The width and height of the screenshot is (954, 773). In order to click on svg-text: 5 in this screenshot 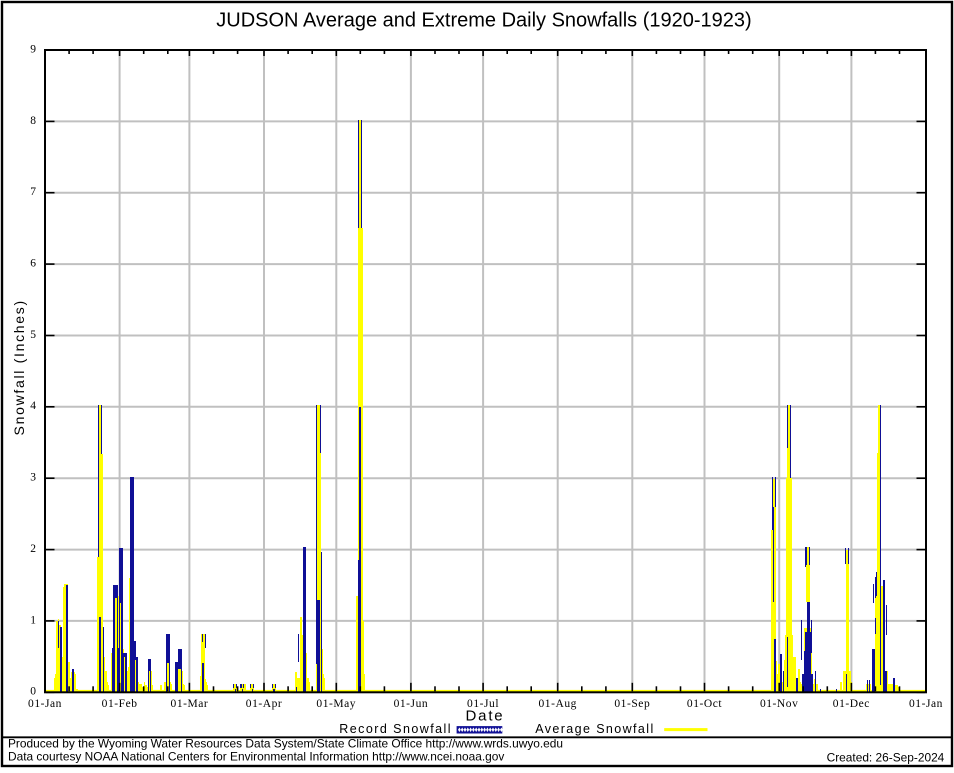, I will do `click(33, 335)`.